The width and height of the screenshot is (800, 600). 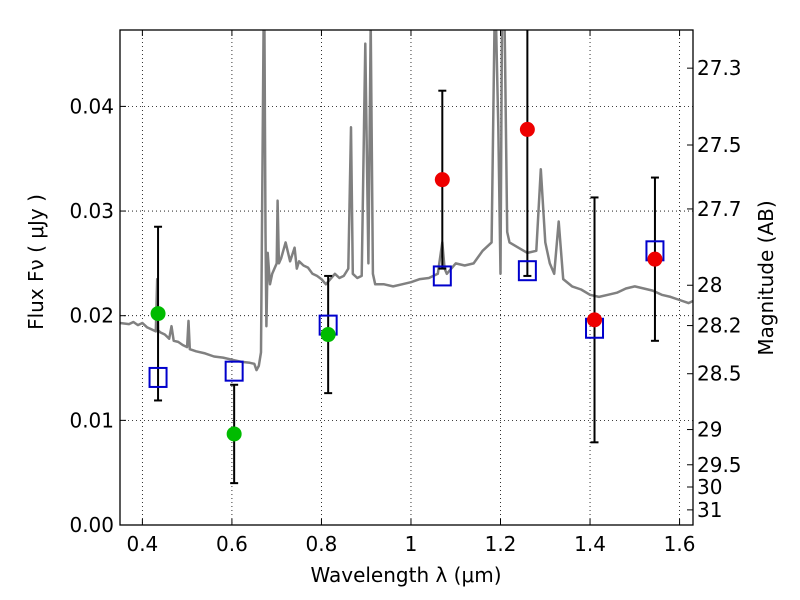 What do you see at coordinates (232, 544) in the screenshot?
I see `x-tick-label: 0.6` at bounding box center [232, 544].